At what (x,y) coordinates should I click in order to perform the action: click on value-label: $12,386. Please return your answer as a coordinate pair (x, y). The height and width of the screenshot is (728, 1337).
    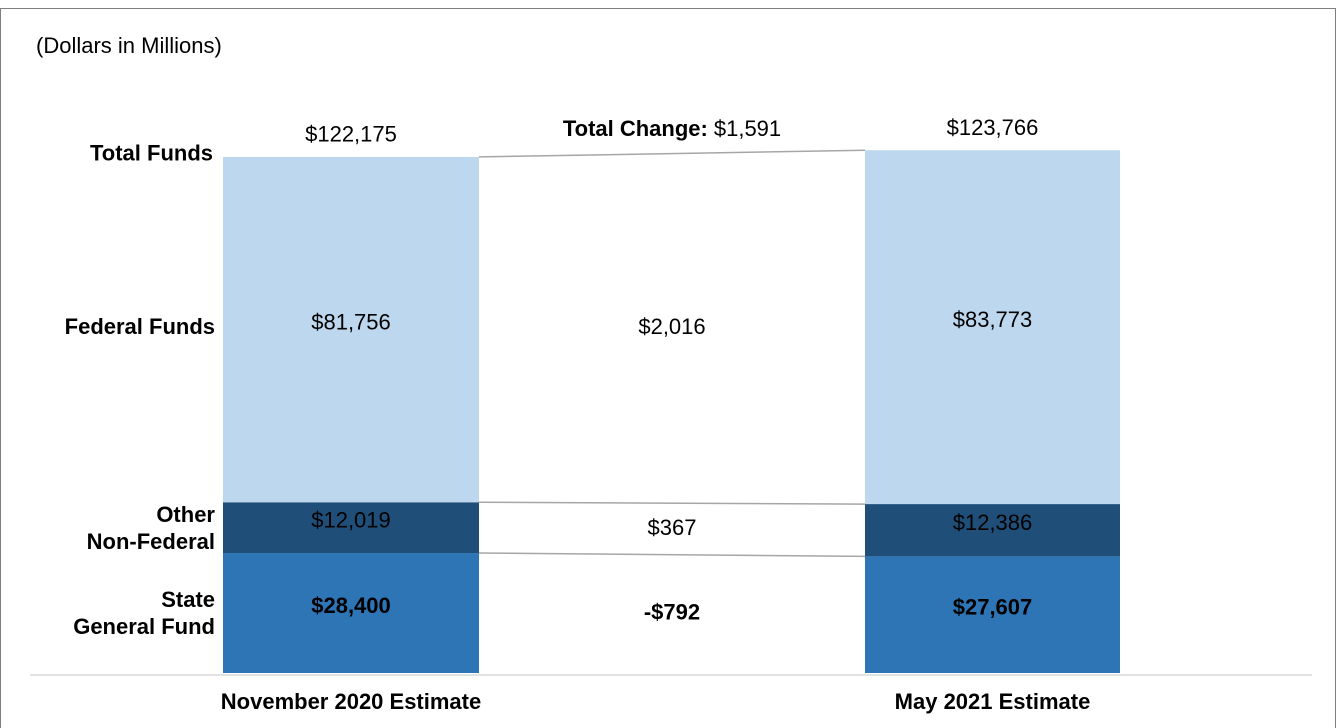
    Looking at the image, I should click on (993, 522).